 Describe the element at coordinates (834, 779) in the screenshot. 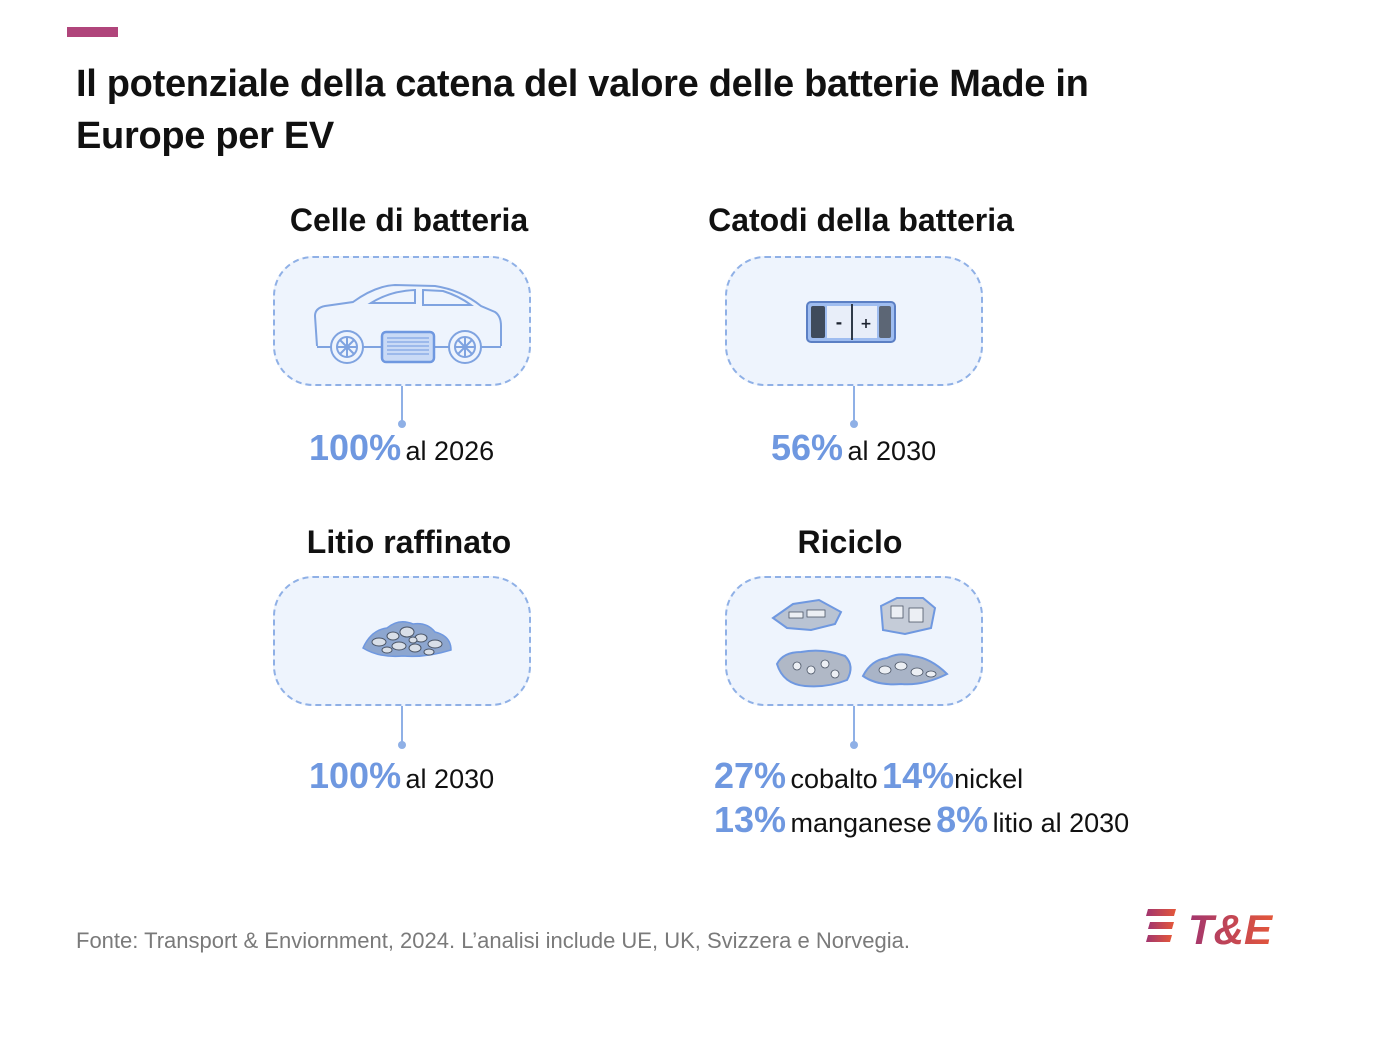

I see `stat-label: cobalto` at that location.